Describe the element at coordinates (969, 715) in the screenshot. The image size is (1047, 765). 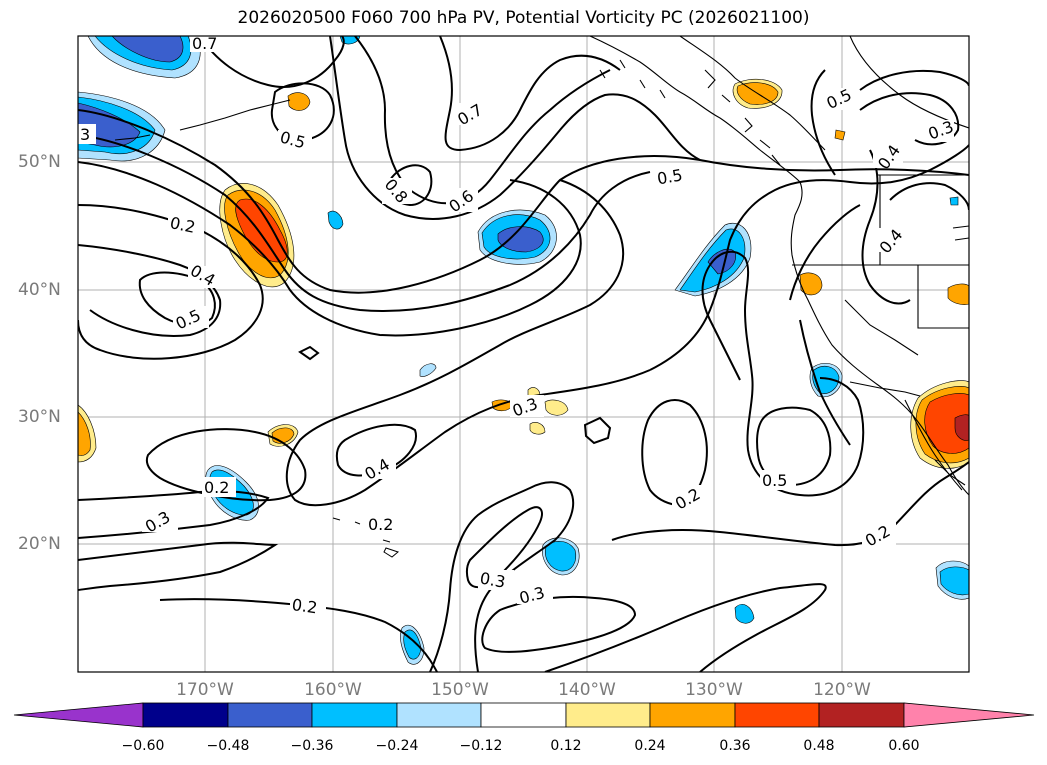
I see `colorbar-extend-high` at that location.